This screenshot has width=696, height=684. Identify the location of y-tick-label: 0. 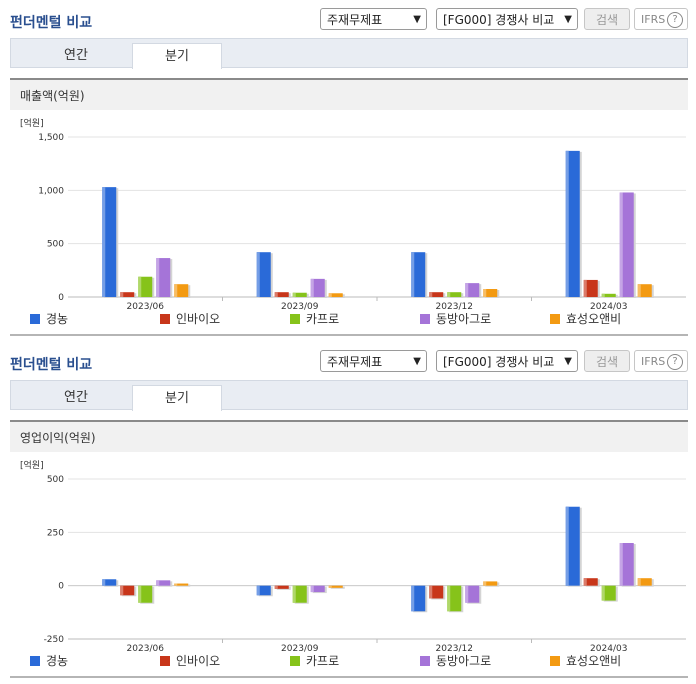
(61, 587).